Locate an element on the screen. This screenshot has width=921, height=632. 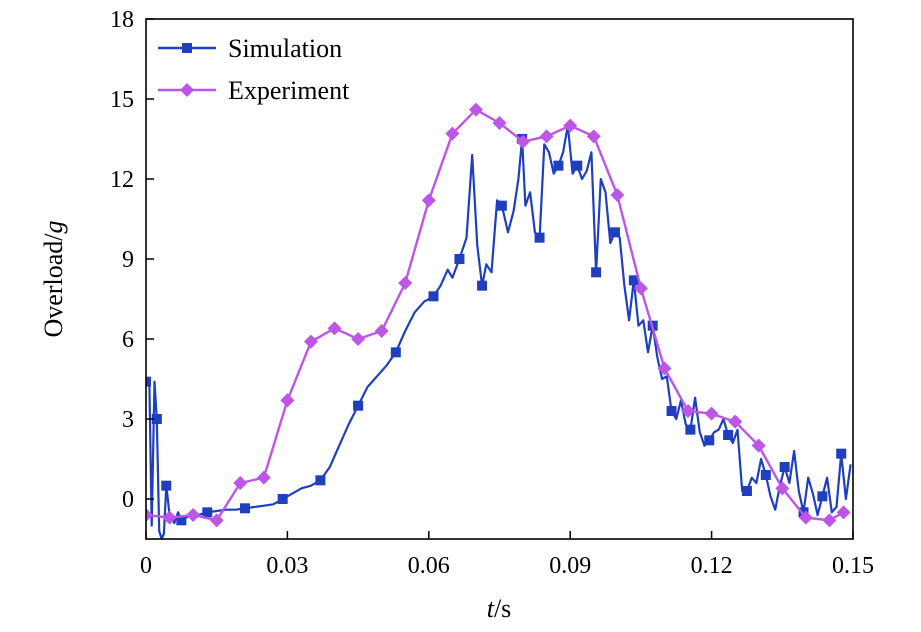
y-tick-label: 9 is located at coordinates (128, 260).